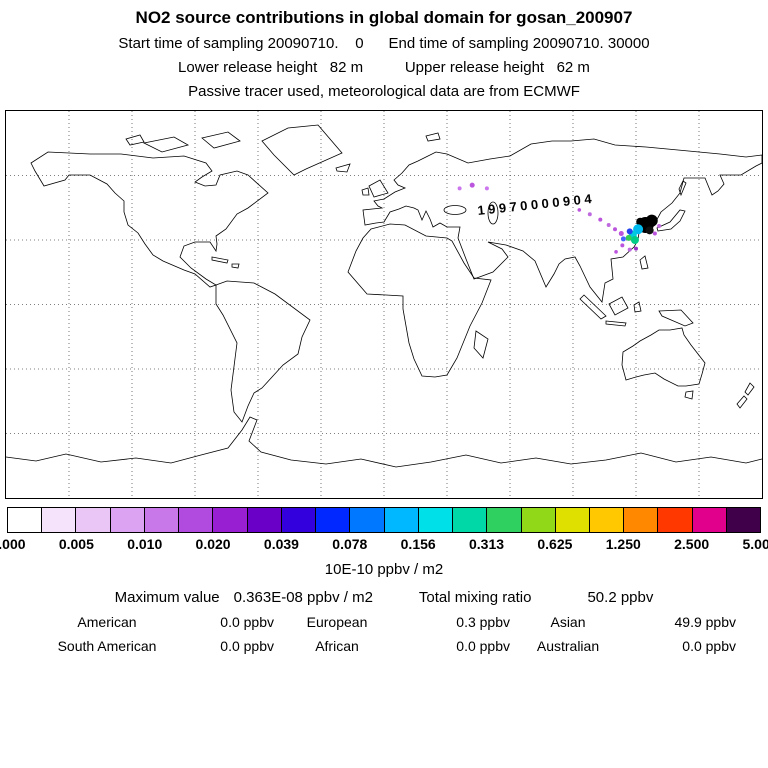  What do you see at coordinates (418, 544) in the screenshot?
I see `colorbar-tick-label: 0.156` at bounding box center [418, 544].